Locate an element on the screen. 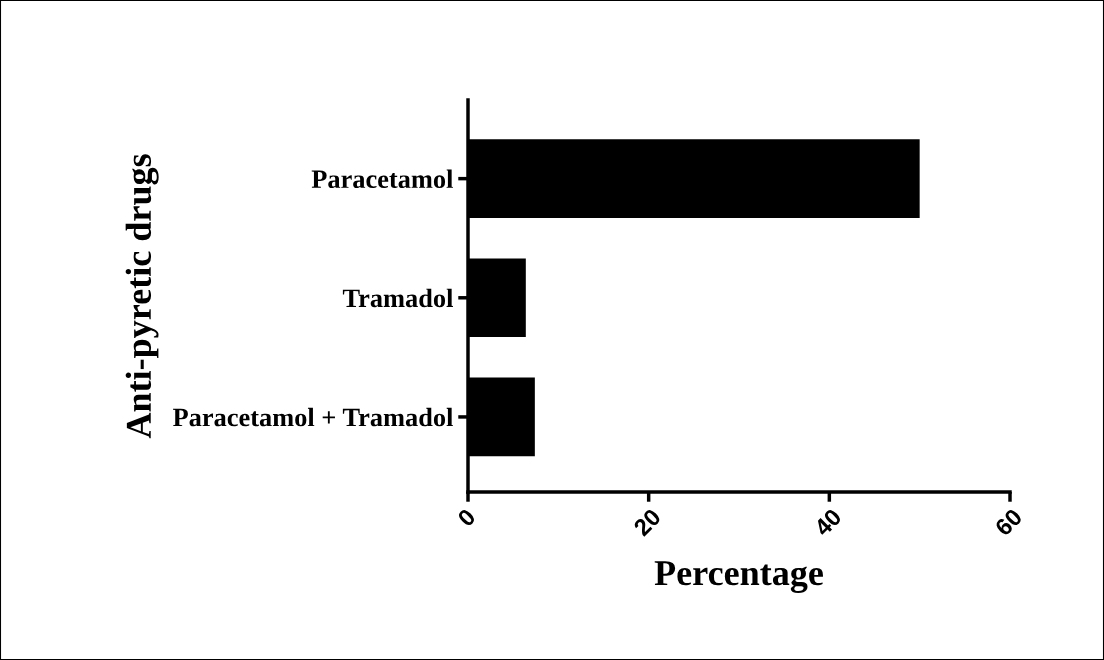 The width and height of the screenshot is (1104, 660). y-tick-label: Paracetamol is located at coordinates (382, 179).